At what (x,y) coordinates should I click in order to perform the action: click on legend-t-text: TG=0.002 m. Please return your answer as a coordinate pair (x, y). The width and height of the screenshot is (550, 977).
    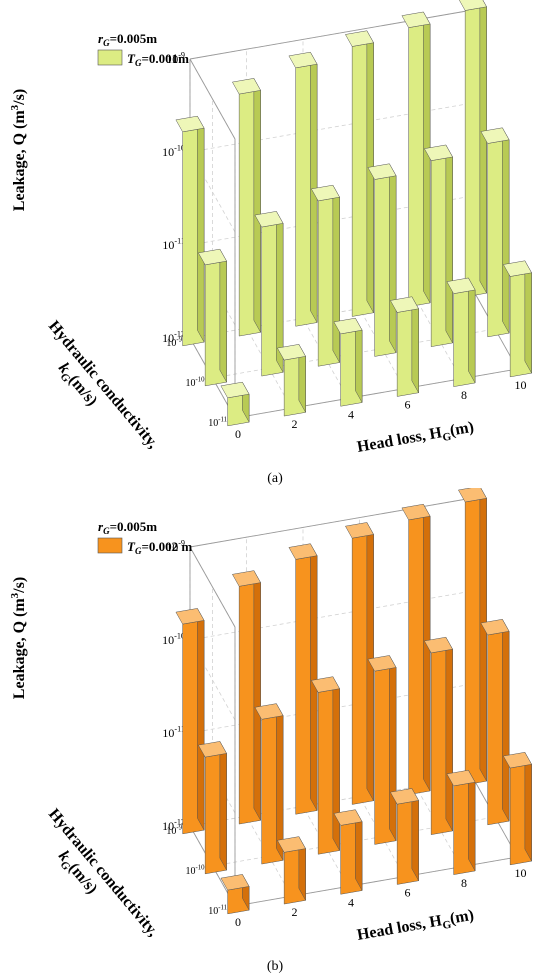
    Looking at the image, I should click on (159, 547).